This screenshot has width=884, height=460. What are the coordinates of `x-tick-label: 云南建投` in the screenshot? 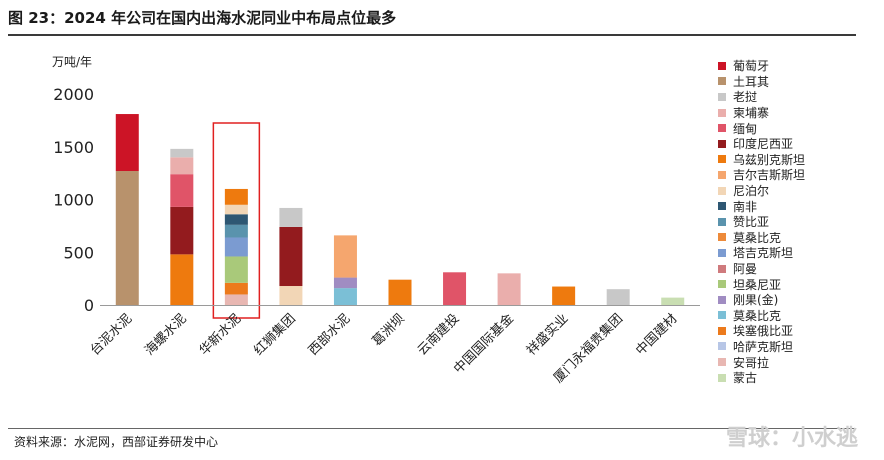 It's located at (438, 335).